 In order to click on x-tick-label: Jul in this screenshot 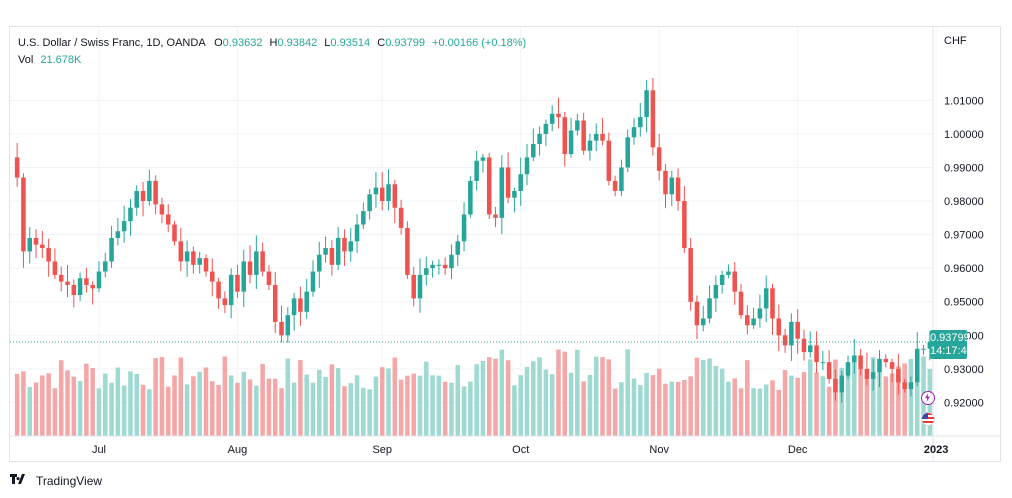, I will do `click(99, 450)`.